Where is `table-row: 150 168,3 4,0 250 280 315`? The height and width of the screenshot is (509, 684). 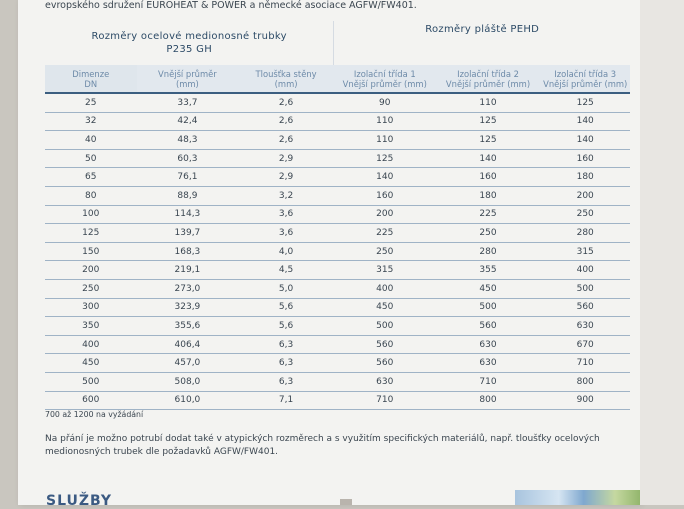 table-row: 150 168,3 4,0 250 280 315 is located at coordinates (337, 252).